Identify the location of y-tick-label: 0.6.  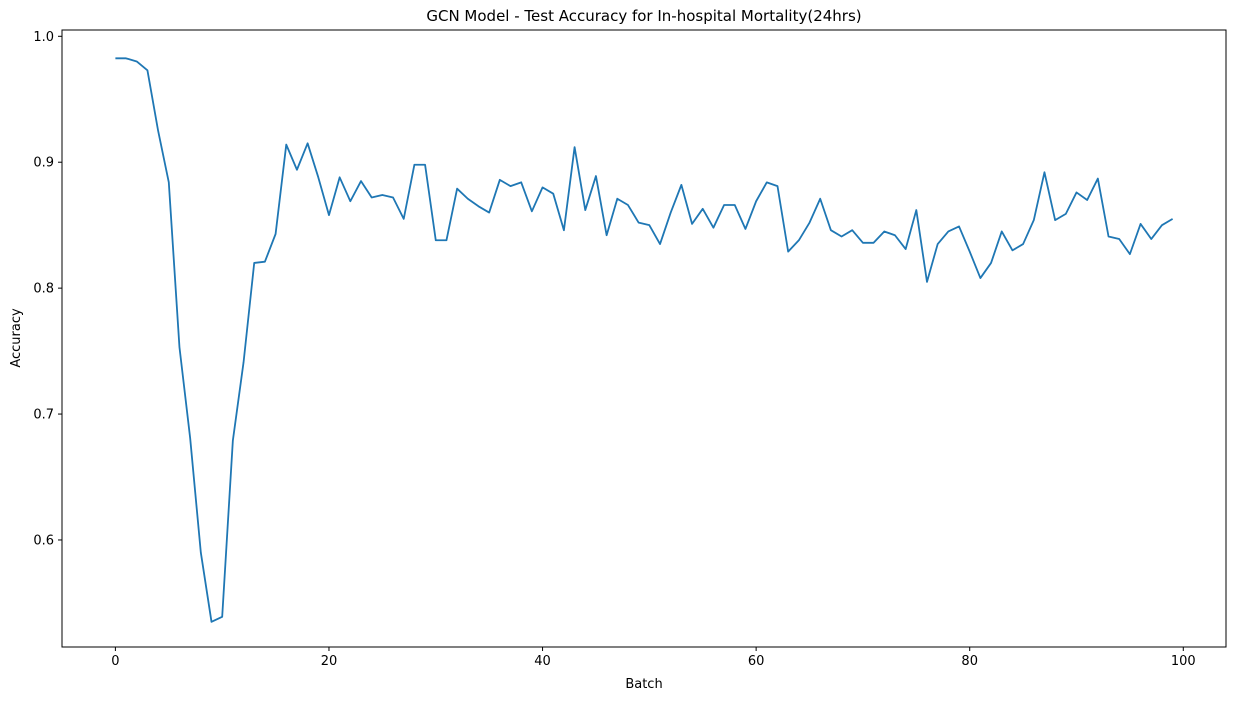
(43, 540).